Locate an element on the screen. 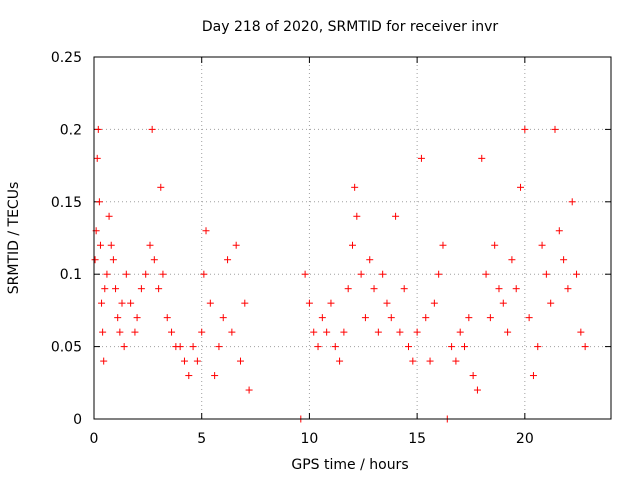  y-tick-label: 0.15 is located at coordinates (66, 203).